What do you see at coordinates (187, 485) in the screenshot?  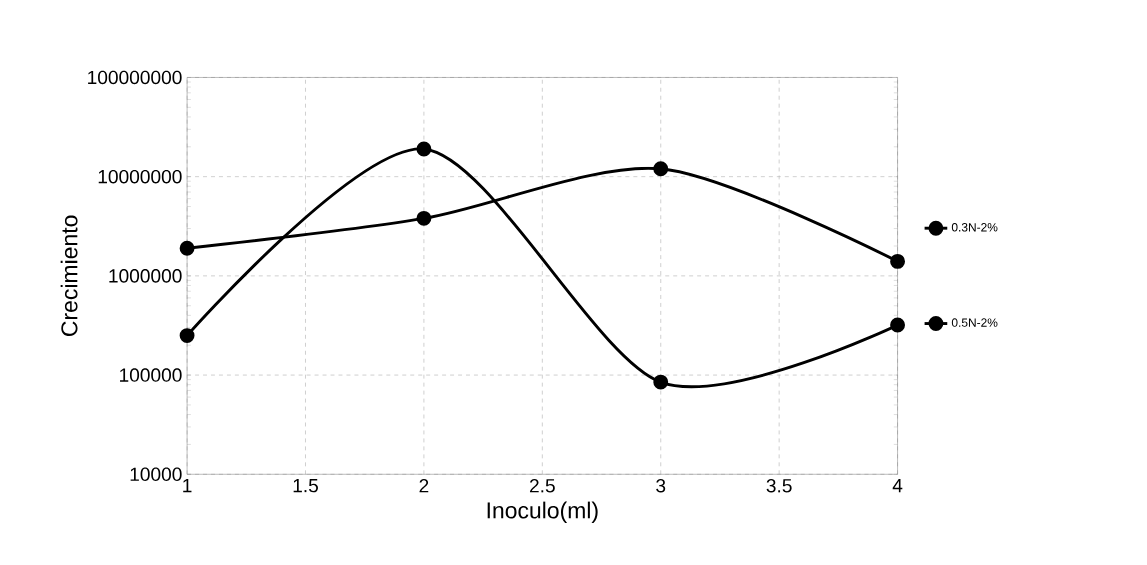 I see `x-tick-label: 1` at bounding box center [187, 485].